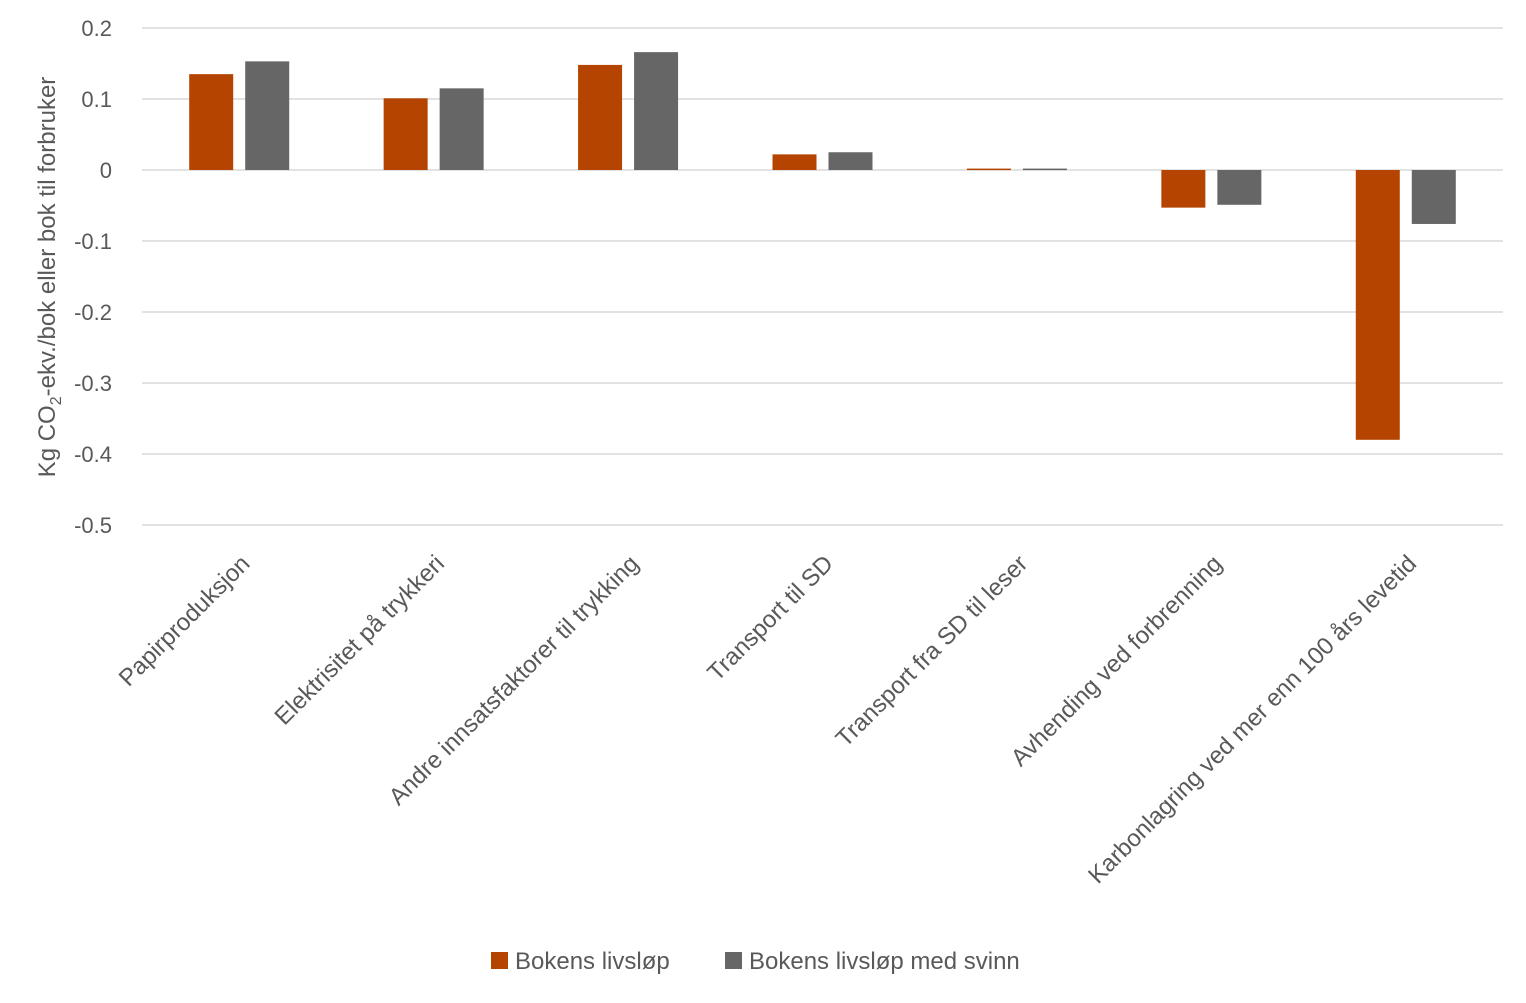 This screenshot has height=1003, width=1526. I want to click on legend-label: Bokens livsløp, so click(592, 961).